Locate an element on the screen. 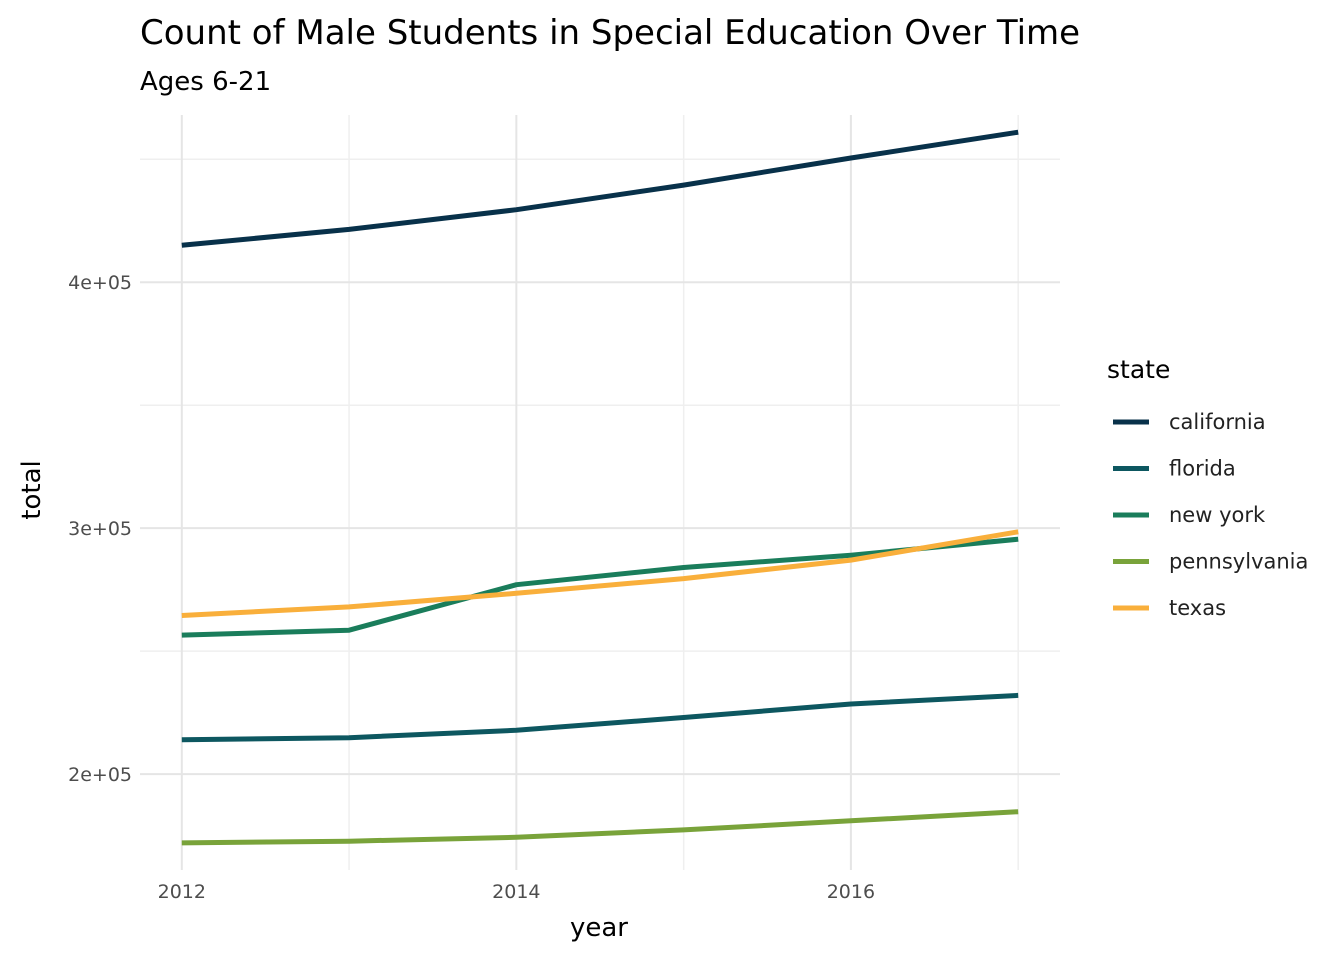 The image size is (1344, 960). x-axis-title: year is located at coordinates (599, 928).